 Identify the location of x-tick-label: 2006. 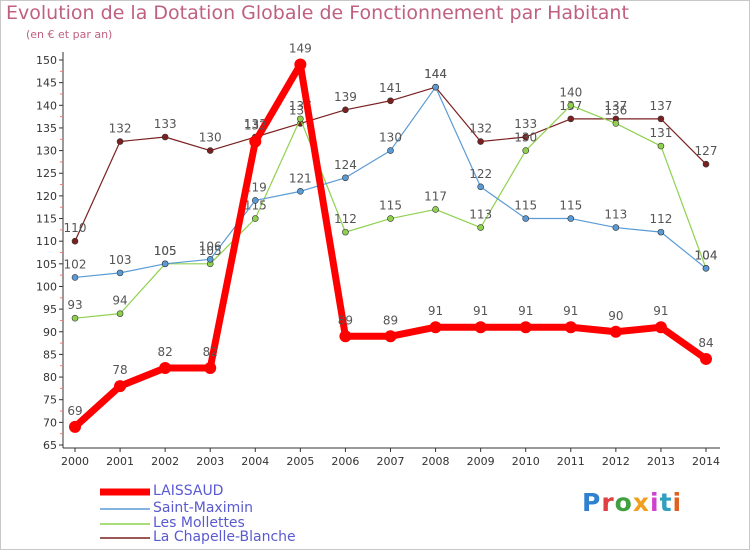
(345, 461).